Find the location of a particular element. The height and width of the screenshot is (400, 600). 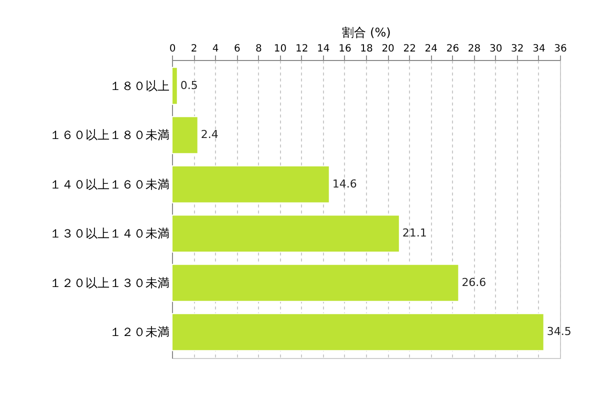

x-tick-label: 18 is located at coordinates (366, 49).